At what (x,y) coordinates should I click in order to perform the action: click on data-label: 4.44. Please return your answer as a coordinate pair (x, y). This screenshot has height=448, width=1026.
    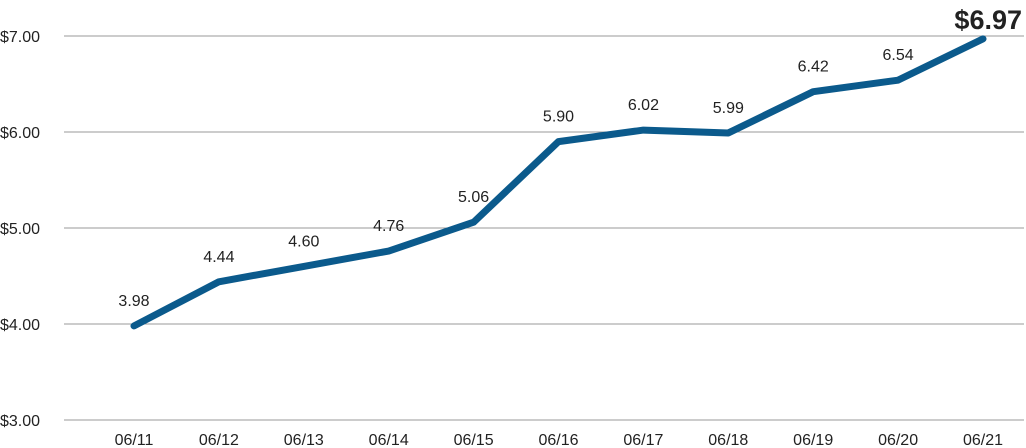
    Looking at the image, I should click on (218, 257).